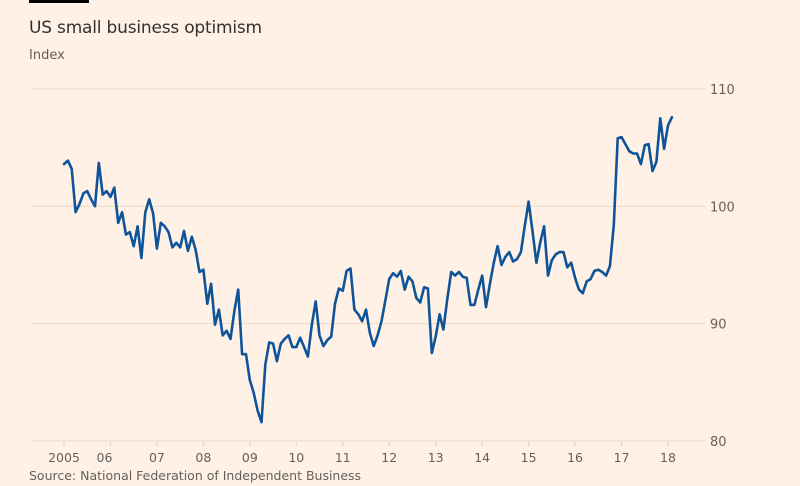 The height and width of the screenshot is (486, 800). What do you see at coordinates (482, 457) in the screenshot?
I see `x-tick-label: 14` at bounding box center [482, 457].